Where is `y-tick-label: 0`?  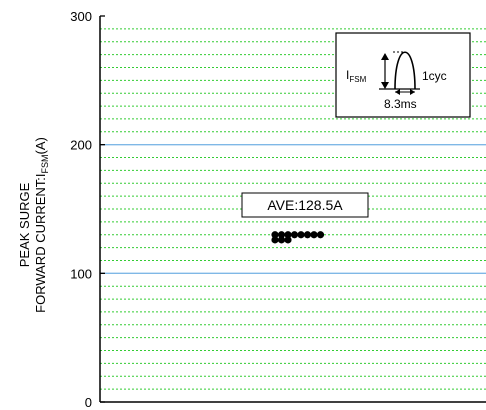
y-tick-label: 0 is located at coordinates (88, 402).